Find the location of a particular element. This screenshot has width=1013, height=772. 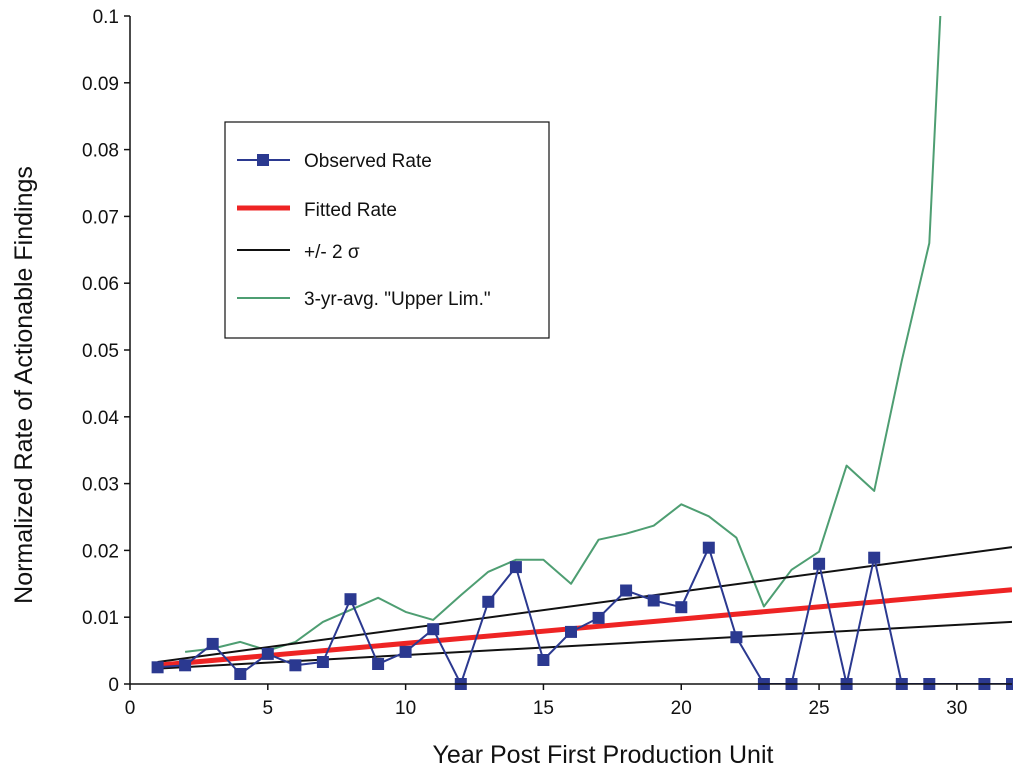

y-tick-label: 0.02 is located at coordinates (100, 551).